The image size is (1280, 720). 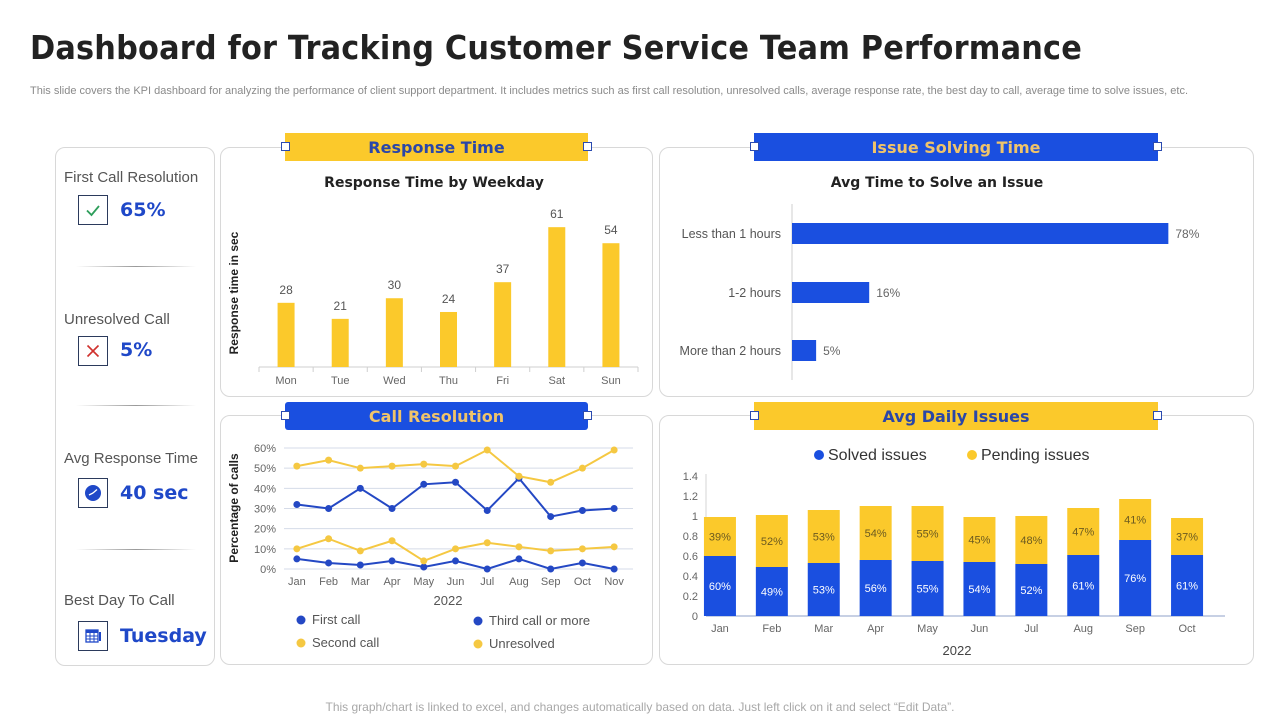 What do you see at coordinates (730, 351) in the screenshot?
I see `y-tick-label: More than 2 hours` at bounding box center [730, 351].